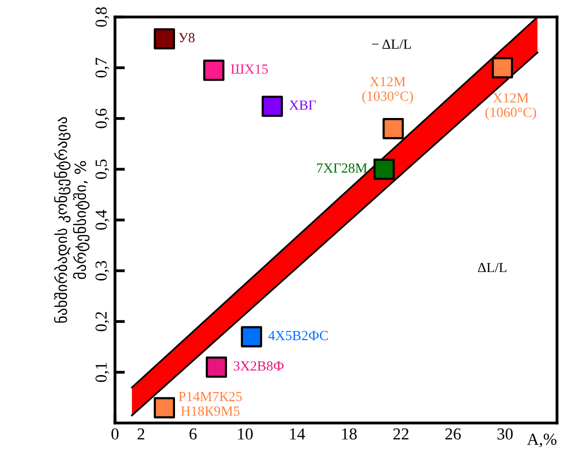 The image size is (564, 457). Describe the element at coordinates (103, 118) in the screenshot. I see `y-tick-label: 0,6` at that location.